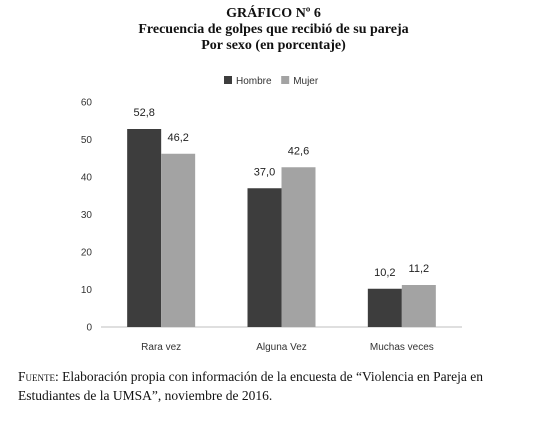 The image size is (547, 424). Describe the element at coordinates (264, 172) in the screenshot. I see `data-label-hombre: 37,0` at that location.